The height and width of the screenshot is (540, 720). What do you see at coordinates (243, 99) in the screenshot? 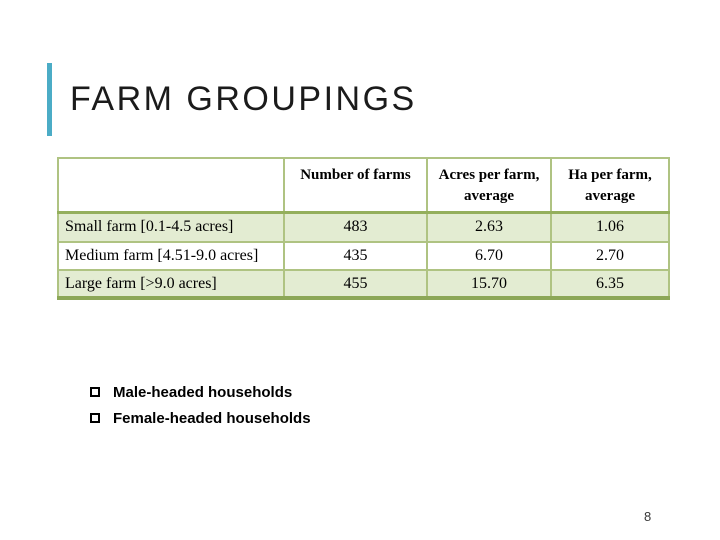
I see `page-title: FARM GROUPINGS` at bounding box center [243, 99].